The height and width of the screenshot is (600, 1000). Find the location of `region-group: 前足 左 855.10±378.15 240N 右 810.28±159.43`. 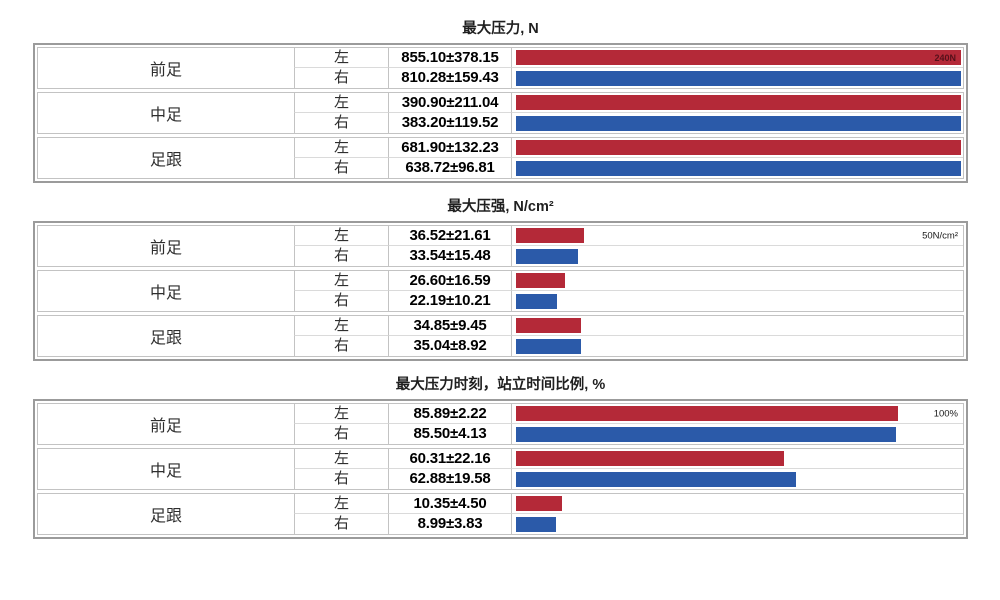

region-group: 前足 左 855.10±378.15 240N 右 810.28±159.43 is located at coordinates (500, 68).